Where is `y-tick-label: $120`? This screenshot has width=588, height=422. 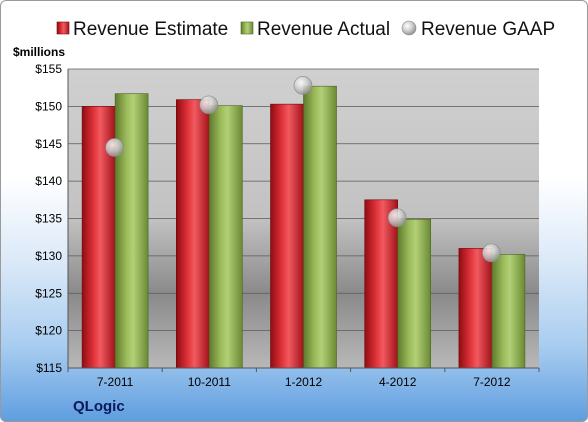 y-tick-label: $120 is located at coordinates (48, 331).